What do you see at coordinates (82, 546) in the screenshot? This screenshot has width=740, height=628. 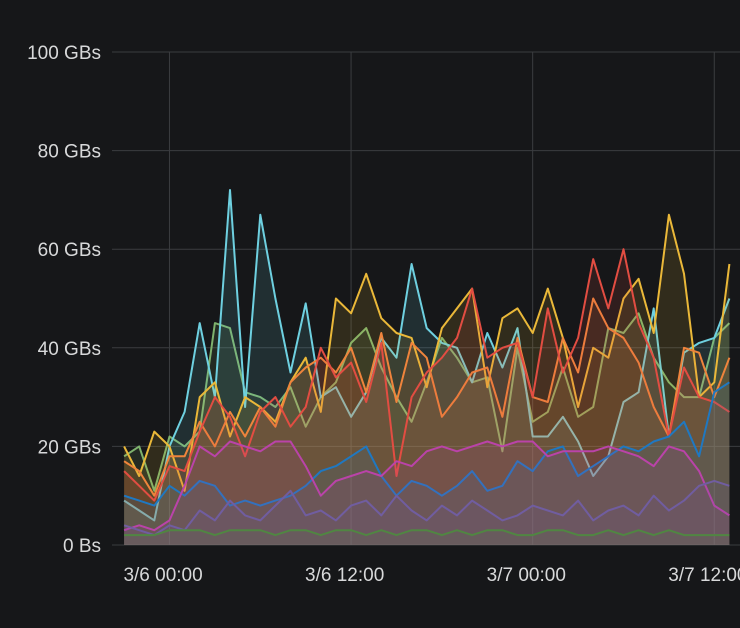 I see `y-tick-label: 0 Bs` at bounding box center [82, 546].